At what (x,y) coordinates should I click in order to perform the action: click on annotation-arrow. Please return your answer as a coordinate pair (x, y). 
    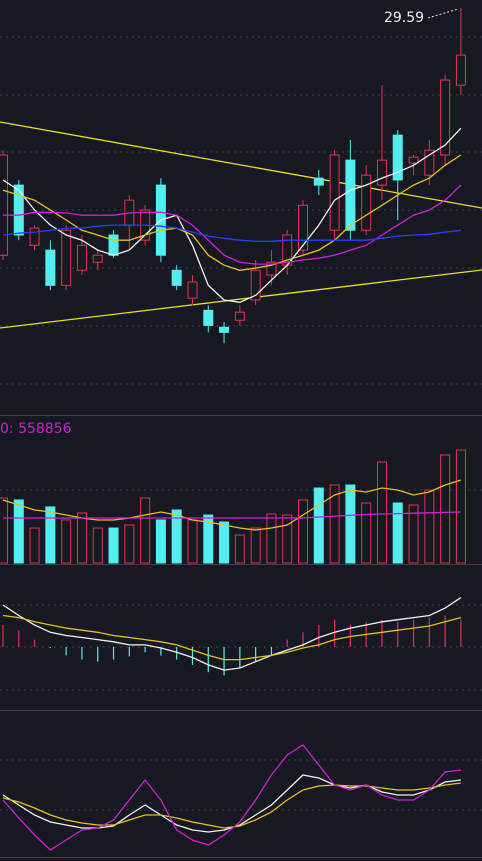
    Looking at the image, I should click on (443, 13).